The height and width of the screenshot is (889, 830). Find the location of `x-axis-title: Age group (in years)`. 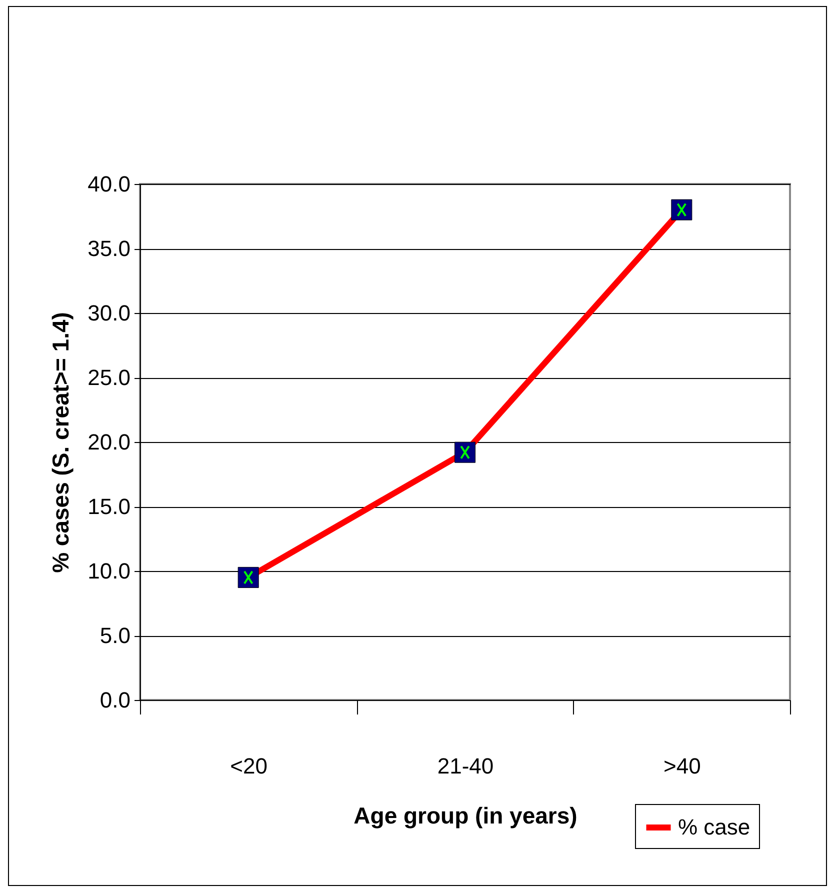

x-axis-title: Age group (in years) is located at coordinates (466, 815).